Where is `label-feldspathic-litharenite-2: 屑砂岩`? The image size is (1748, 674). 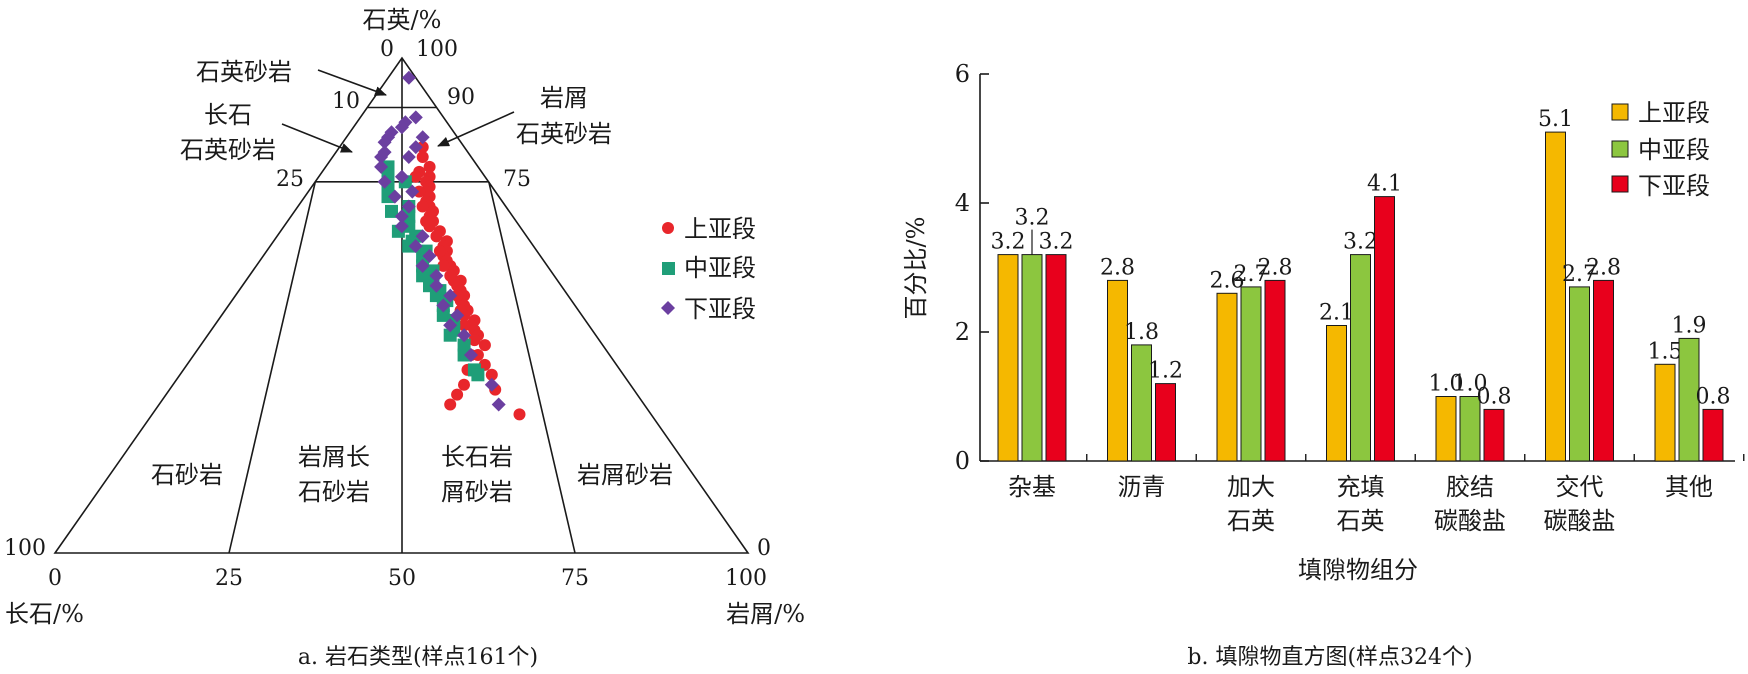
label-feldspathic-litharenite-2: 屑砂岩 is located at coordinates (477, 492).